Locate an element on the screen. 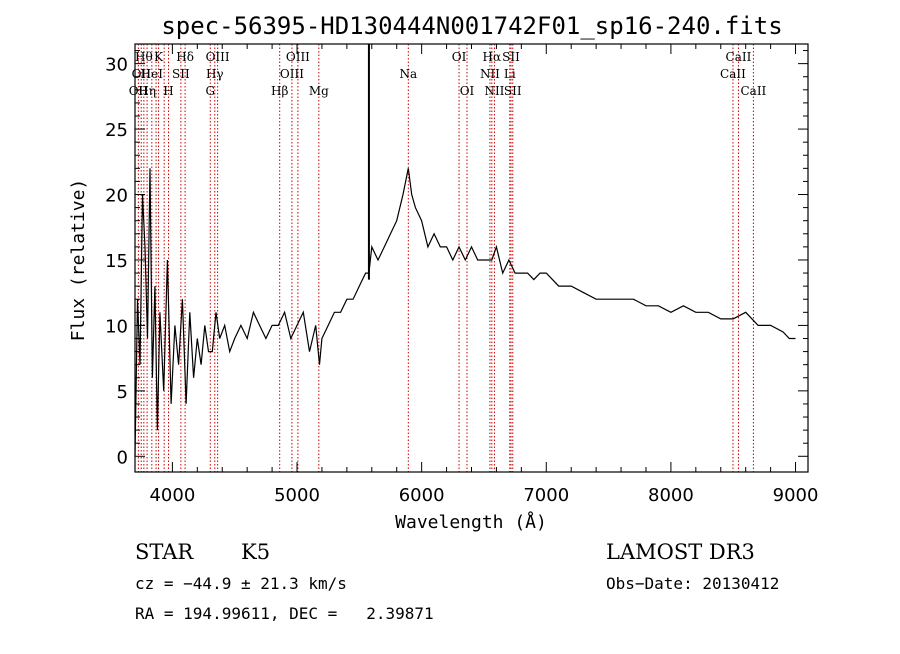  line-marker-label: Li is located at coordinates (510, 74).